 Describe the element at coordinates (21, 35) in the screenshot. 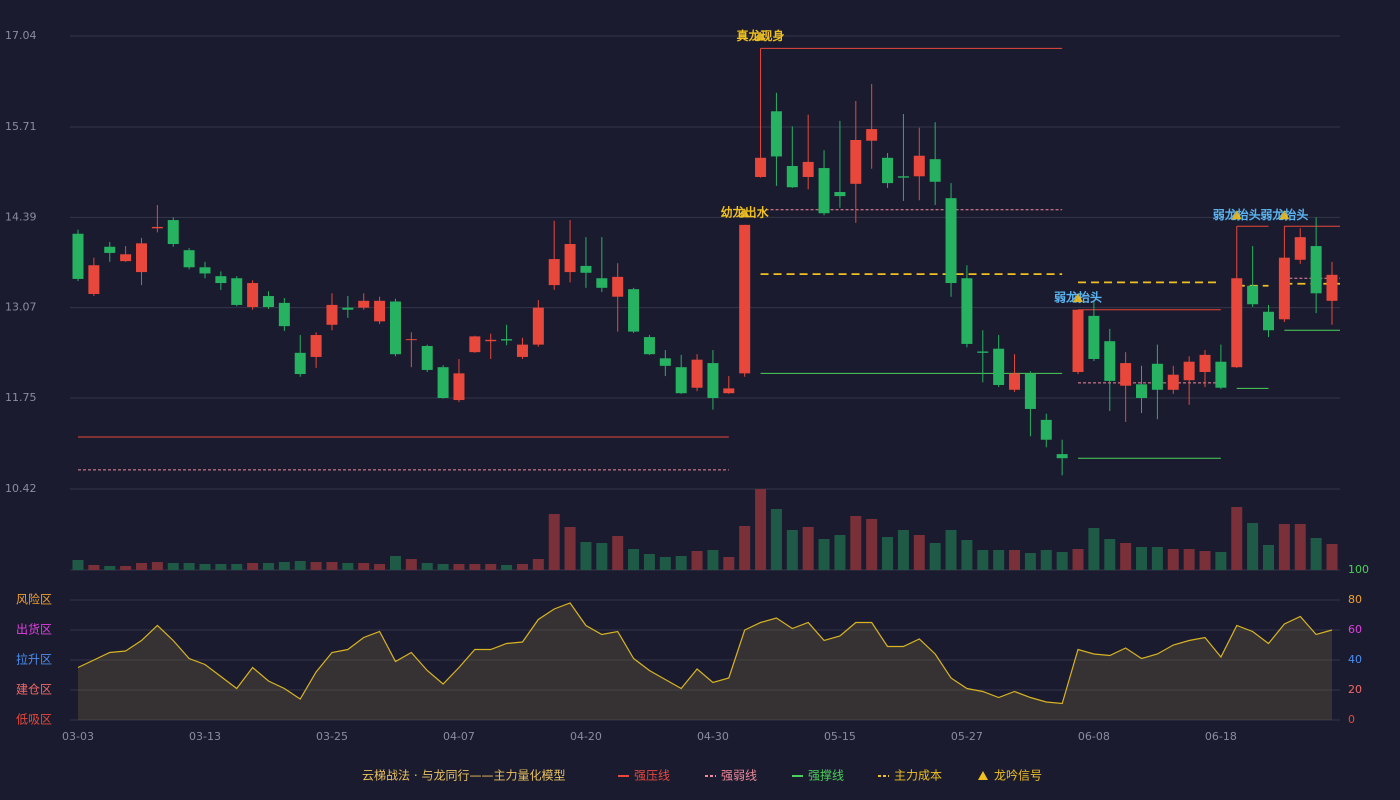

I see `y-tick-label: 17.04` at that location.